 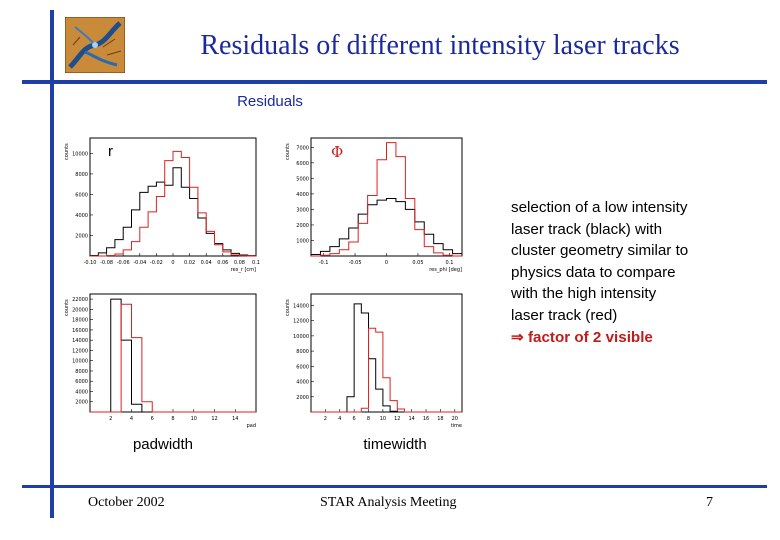 I want to click on x-tick-label: 0.05, so click(x=417, y=263).